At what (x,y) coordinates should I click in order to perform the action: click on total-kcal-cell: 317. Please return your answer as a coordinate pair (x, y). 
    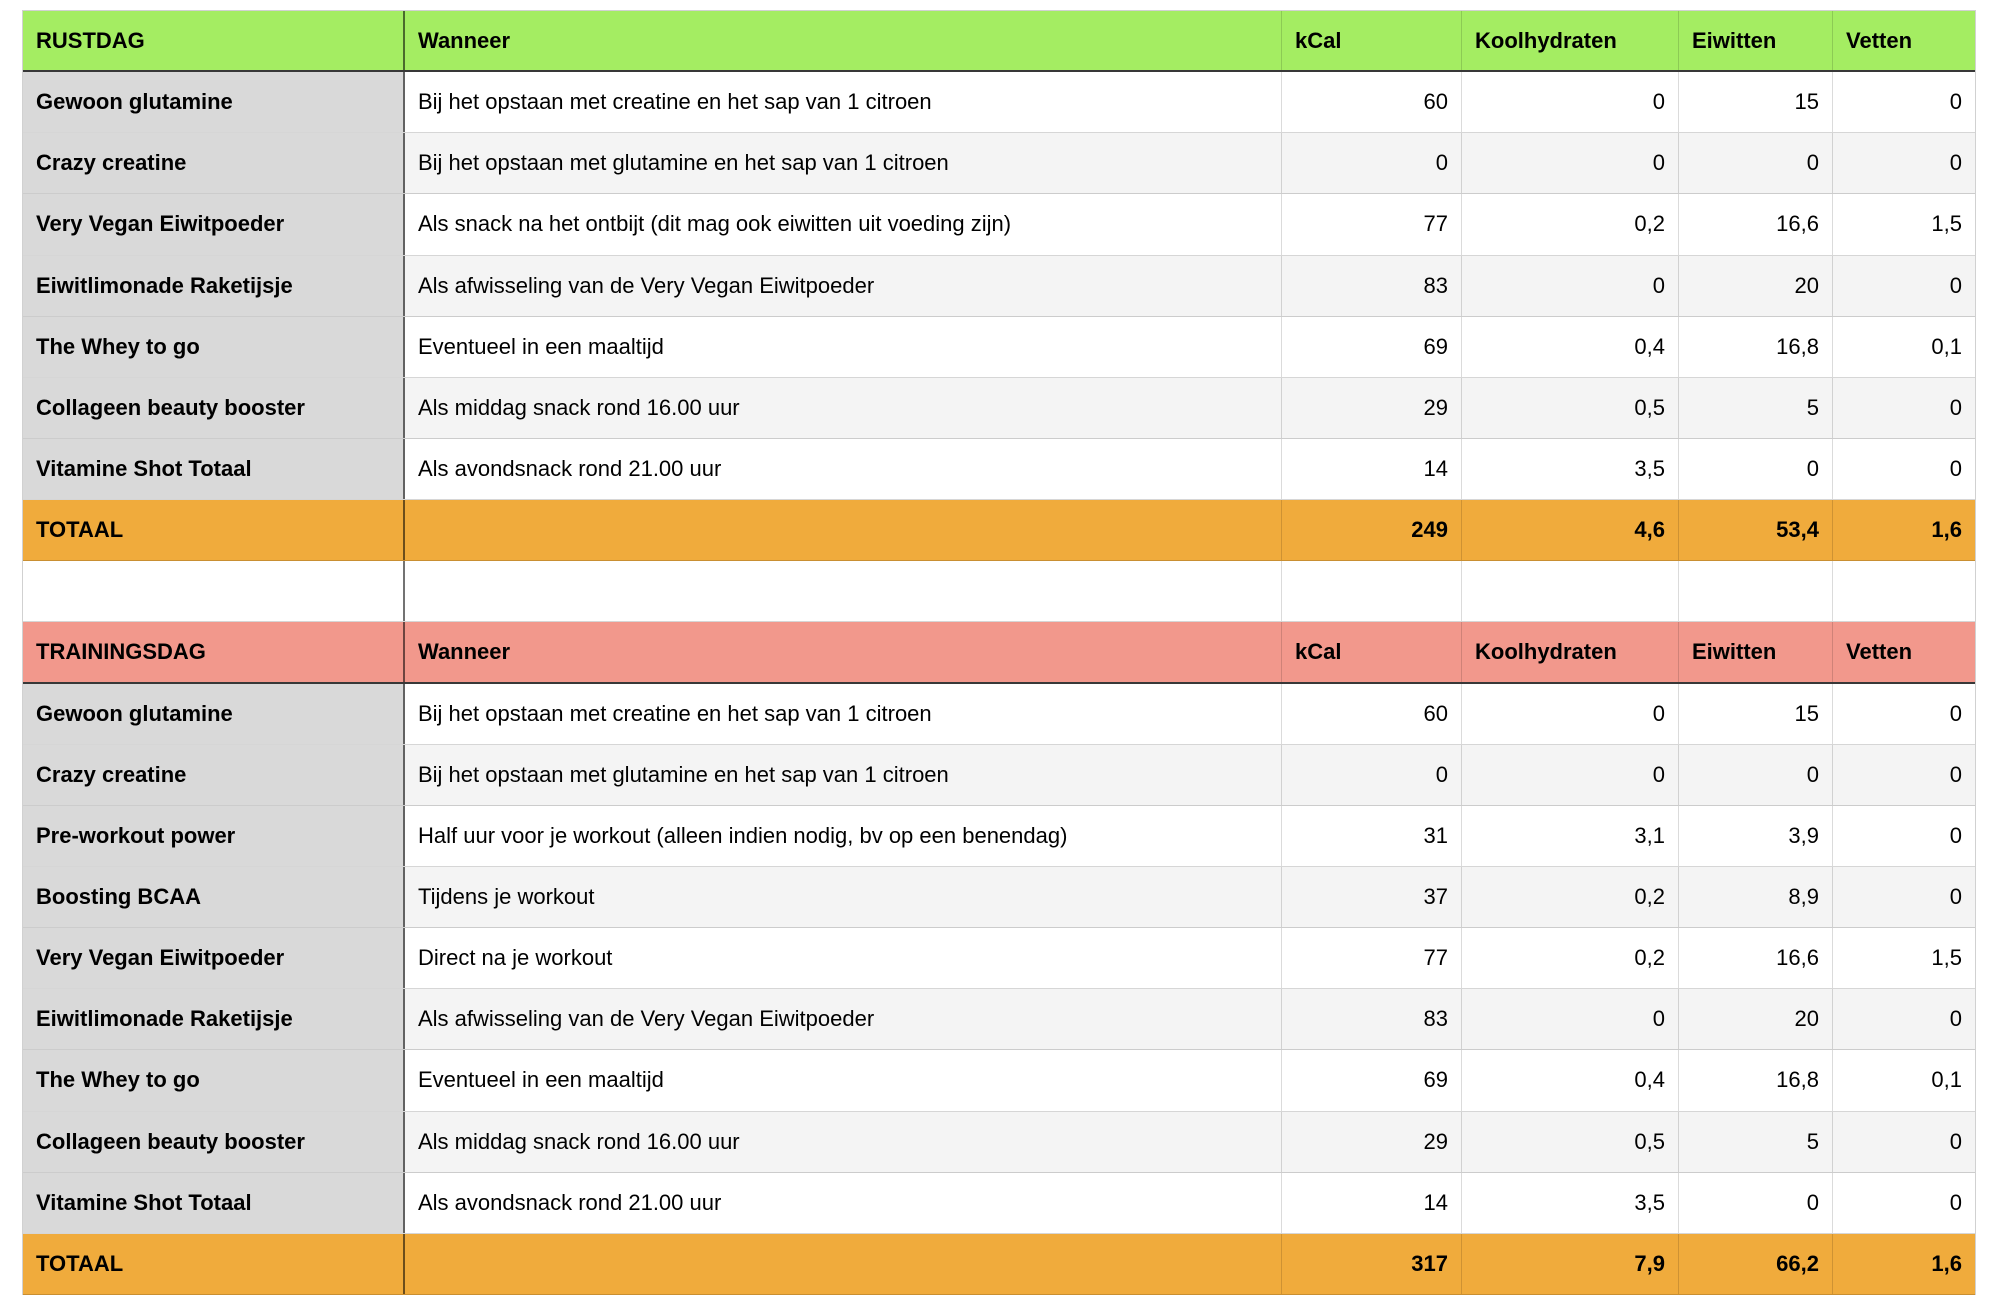
    Looking at the image, I should click on (1371, 1263).